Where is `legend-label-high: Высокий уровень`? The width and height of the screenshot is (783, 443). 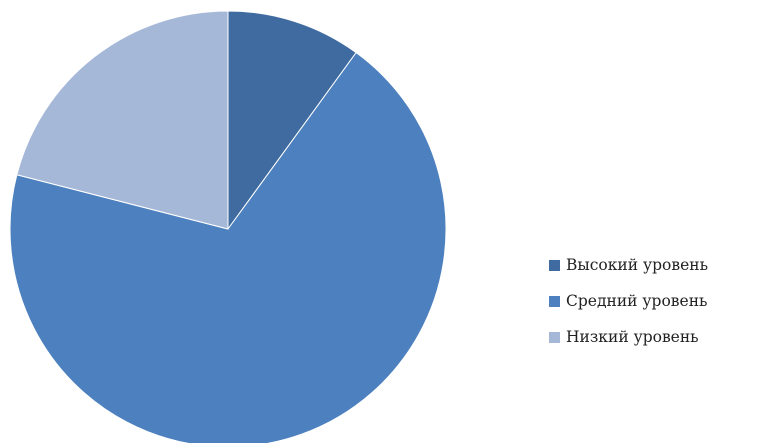
legend-label-high: Высокий уровень is located at coordinates (637, 265).